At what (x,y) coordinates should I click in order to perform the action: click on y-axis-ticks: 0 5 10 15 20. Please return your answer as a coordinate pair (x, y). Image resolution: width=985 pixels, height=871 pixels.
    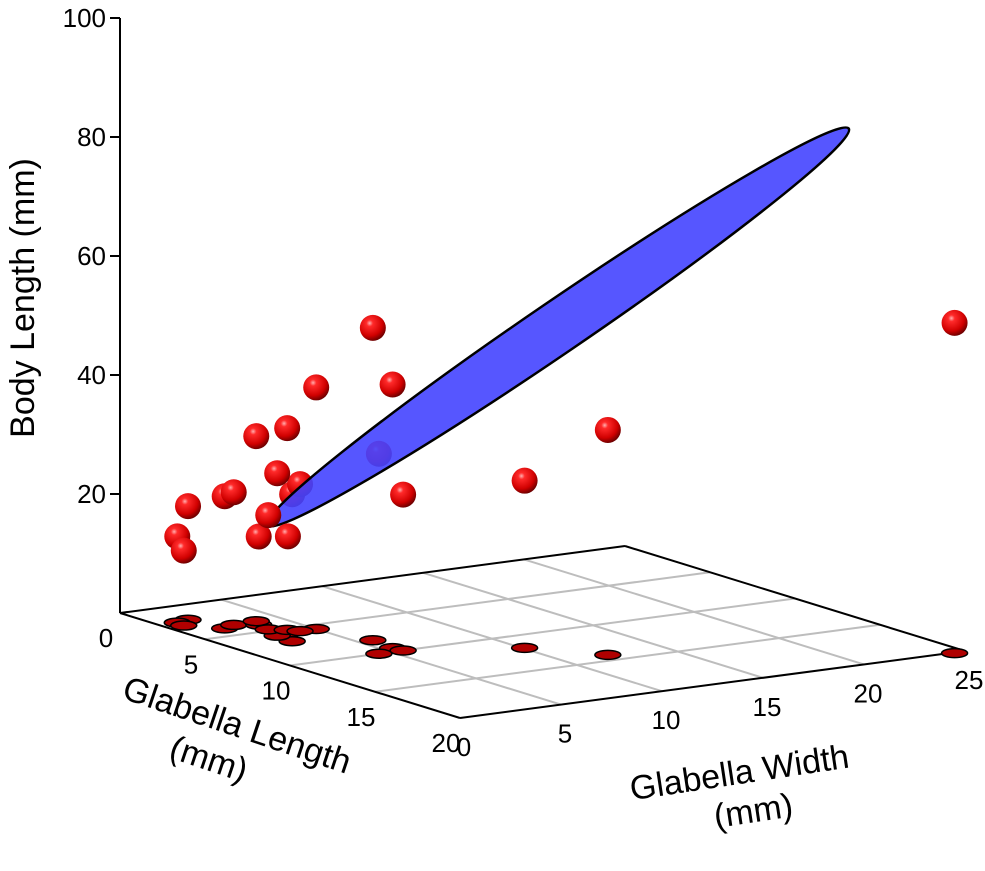
    Looking at the image, I should click on (280, 690).